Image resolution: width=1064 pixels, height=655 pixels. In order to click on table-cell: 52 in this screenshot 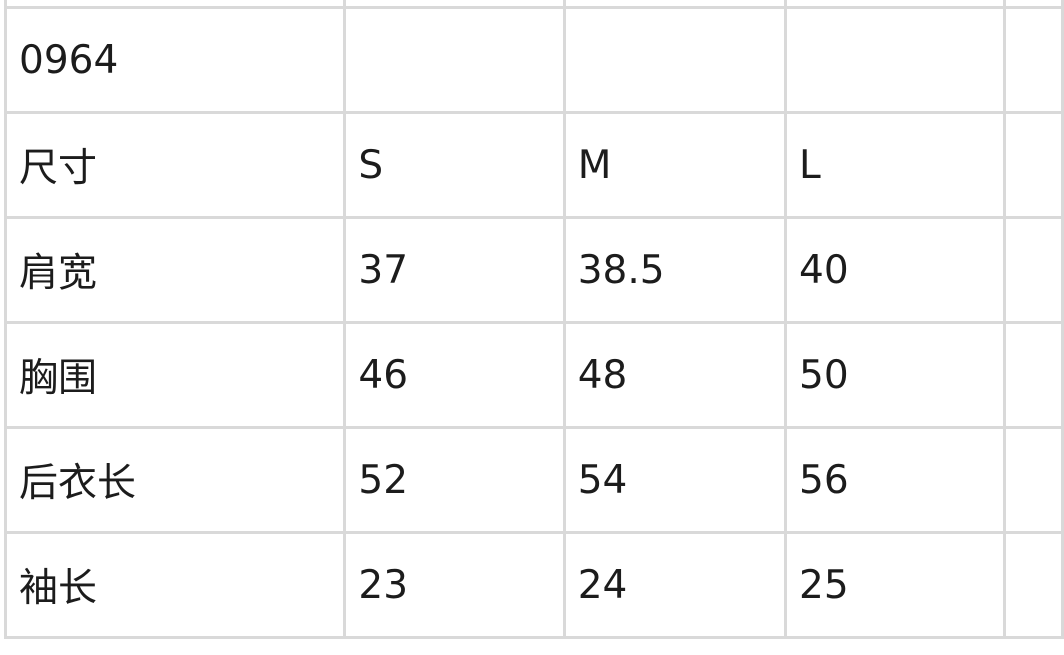, I will do `click(454, 480)`.